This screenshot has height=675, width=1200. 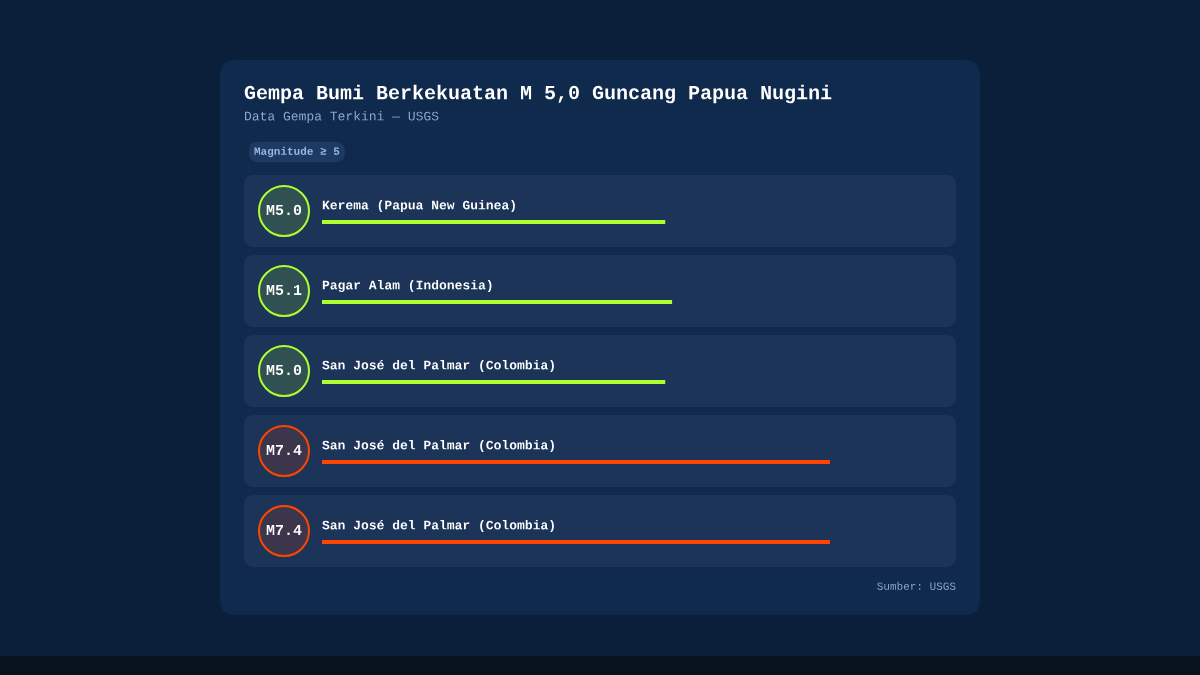 What do you see at coordinates (284, 290) in the screenshot?
I see `data-label: M5.1` at bounding box center [284, 290].